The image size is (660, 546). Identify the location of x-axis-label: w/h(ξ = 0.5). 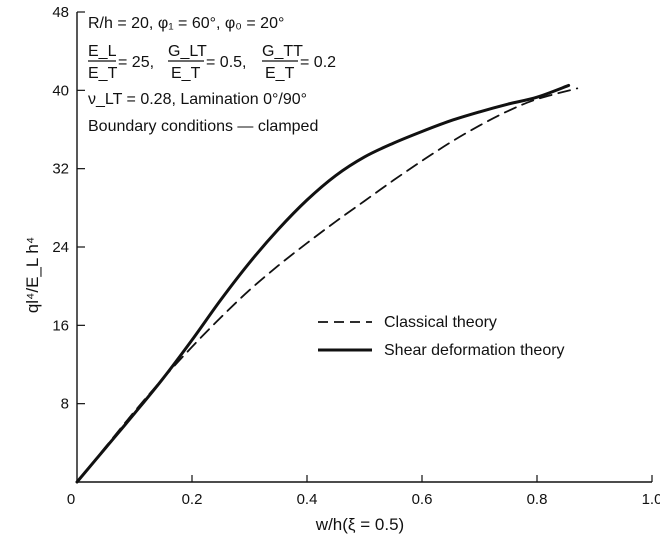
(359, 524).